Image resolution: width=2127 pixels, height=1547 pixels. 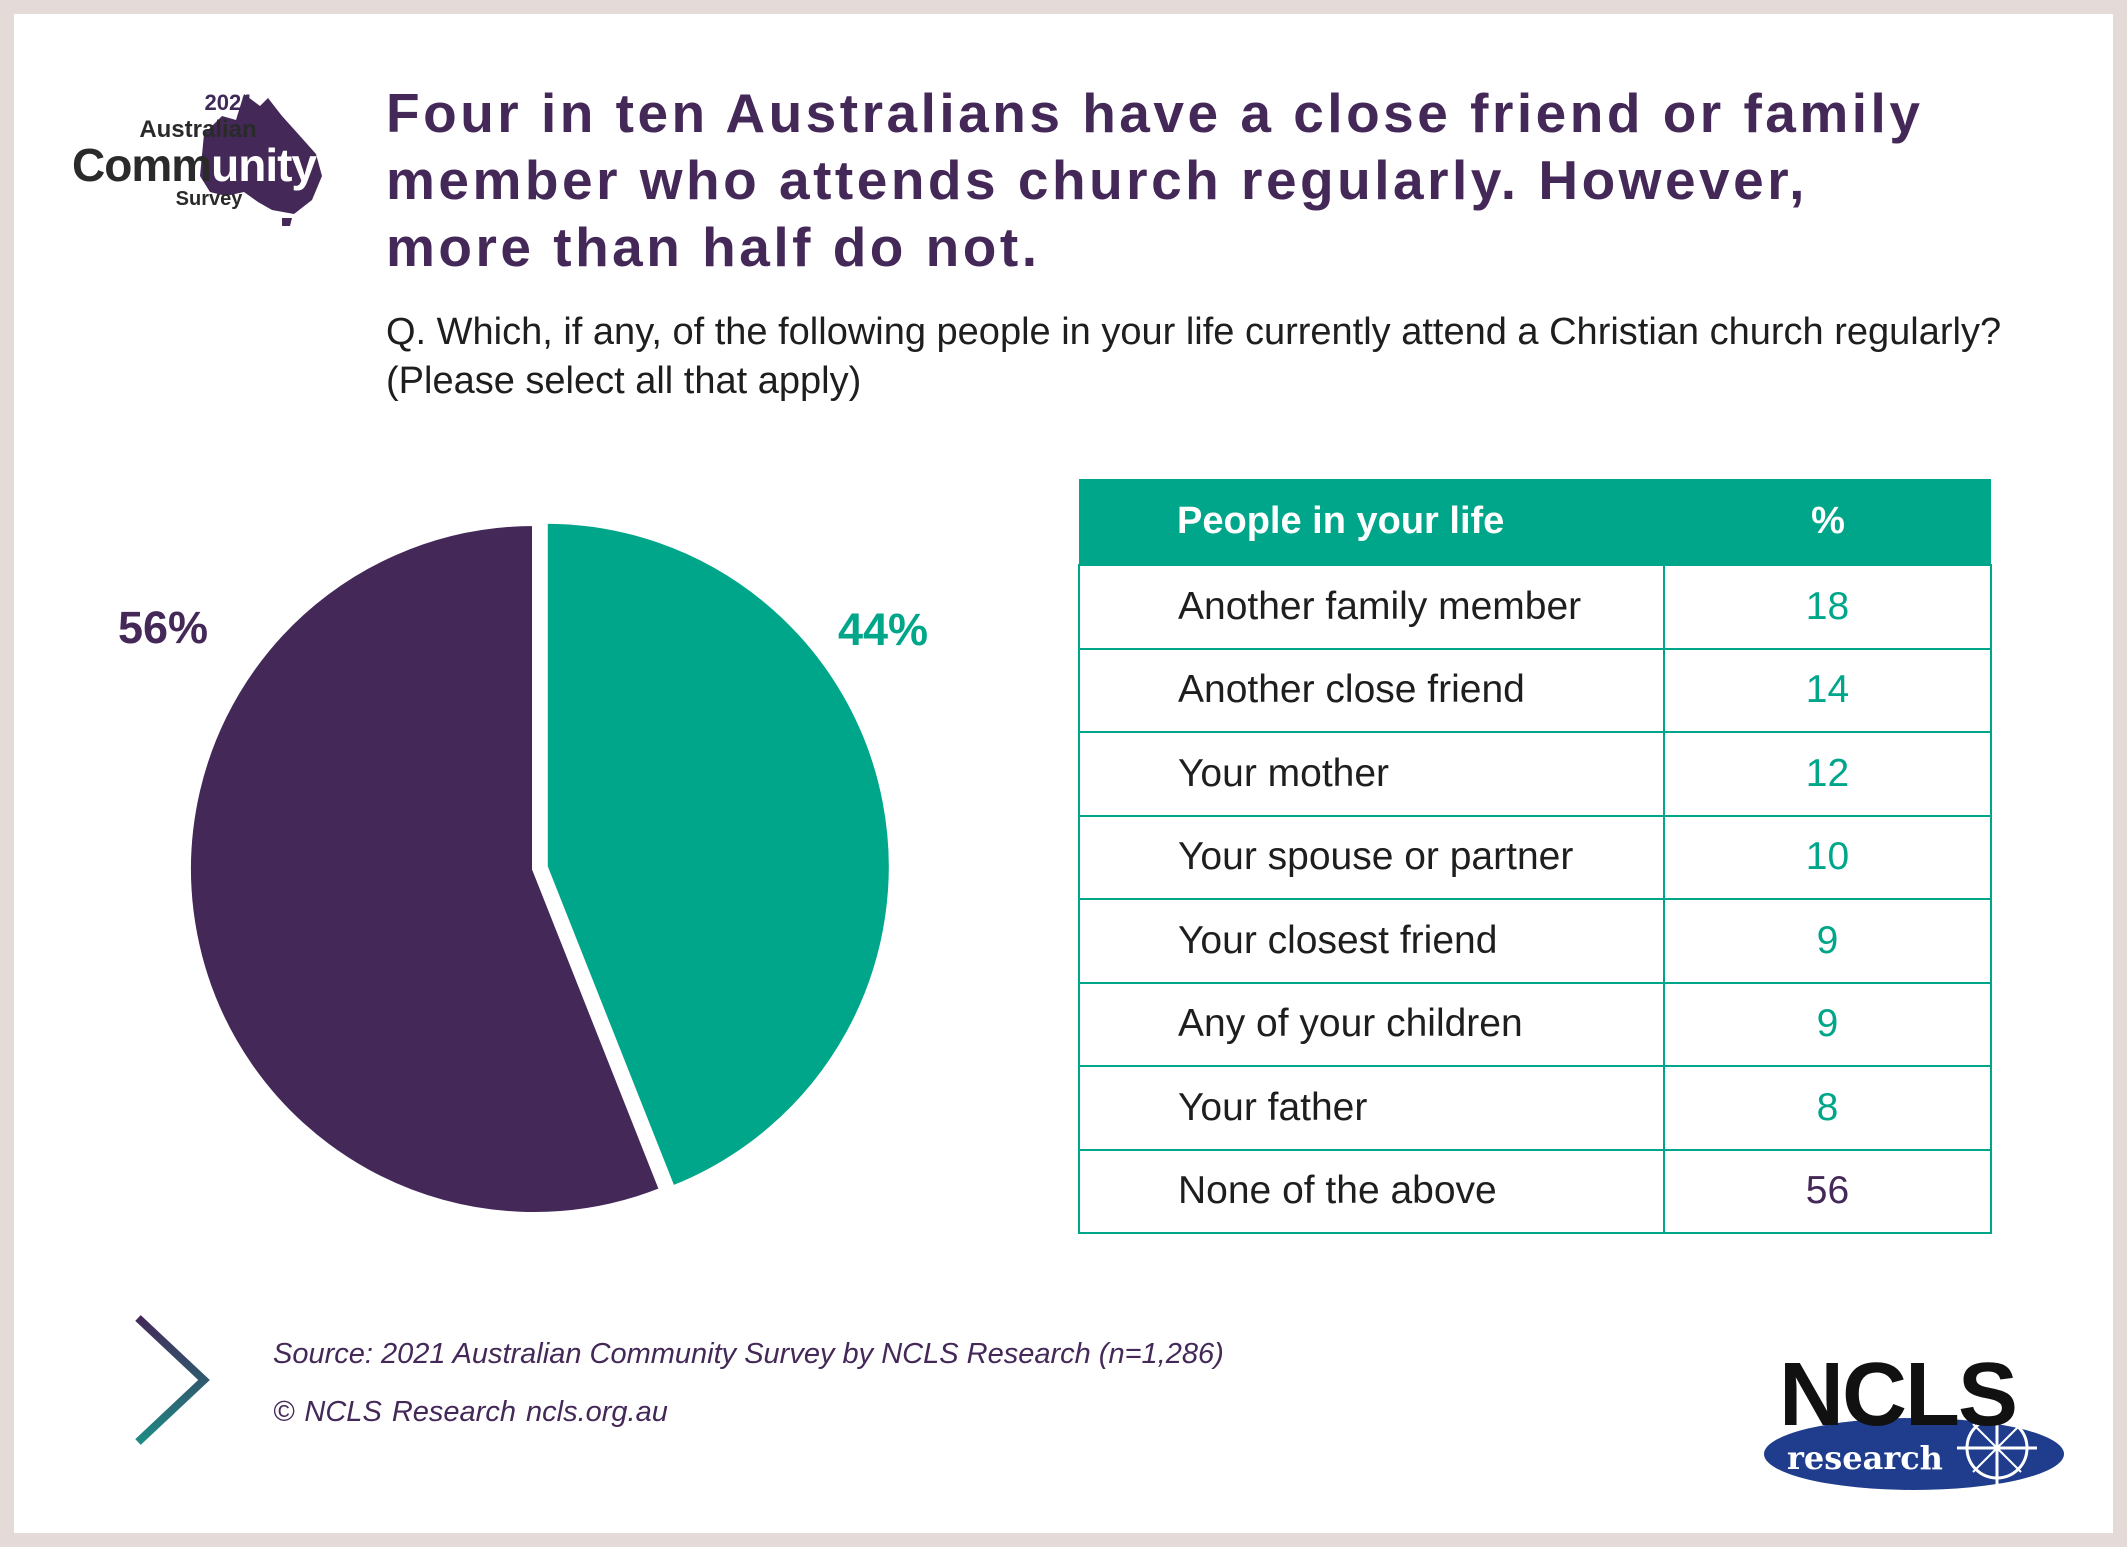 I want to click on table-cell-percent: 18, so click(x=1827, y=607).